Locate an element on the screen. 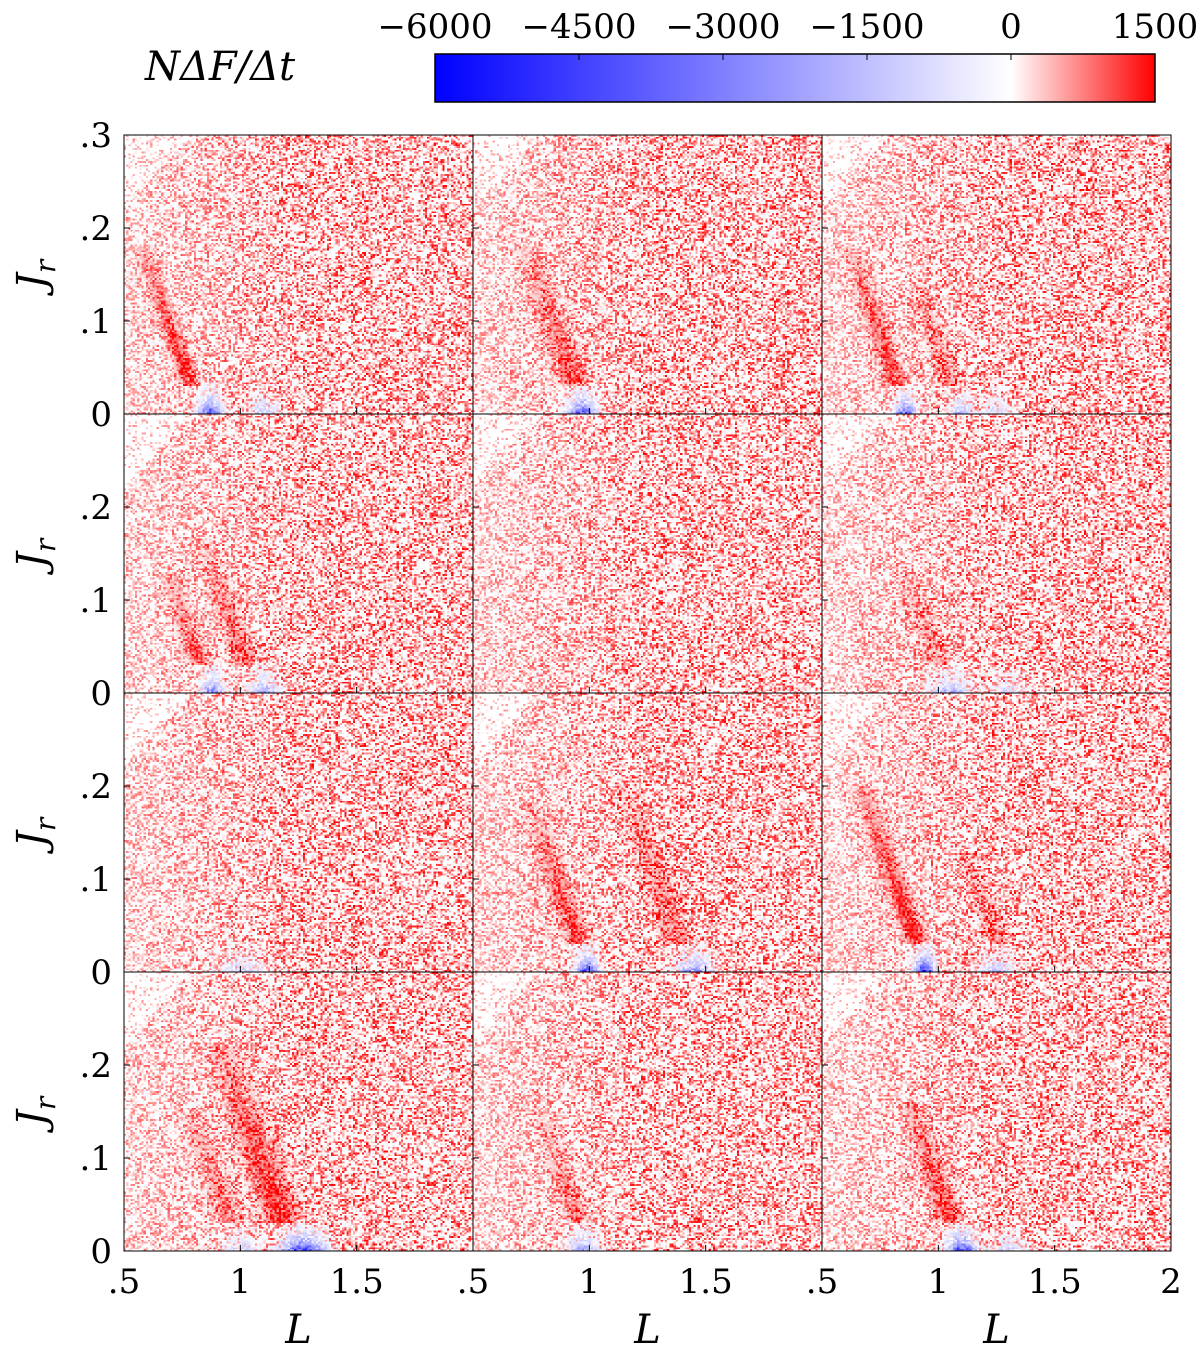  y-tick-label: .3 is located at coordinates (96, 136).